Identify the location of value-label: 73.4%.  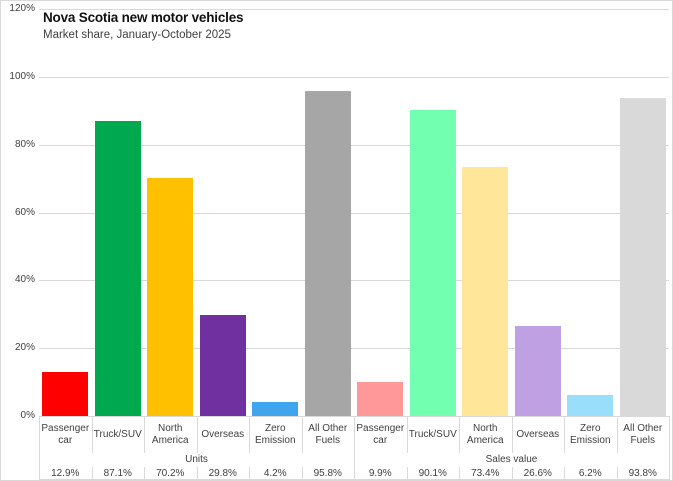
(485, 473).